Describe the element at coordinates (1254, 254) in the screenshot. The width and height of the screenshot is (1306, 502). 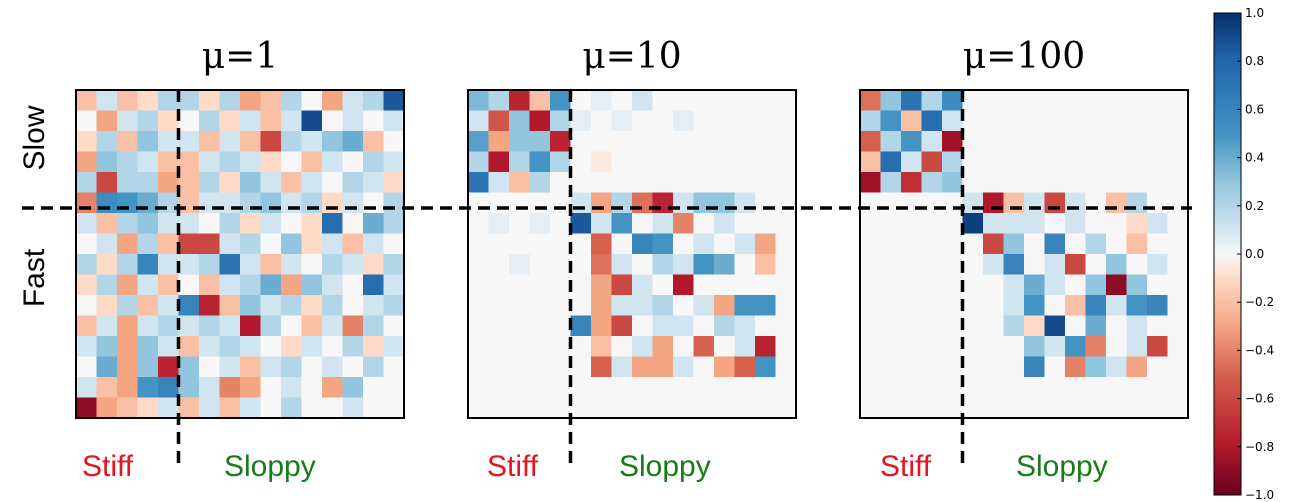
I see `colorbar-tick-label: 0.0` at that location.